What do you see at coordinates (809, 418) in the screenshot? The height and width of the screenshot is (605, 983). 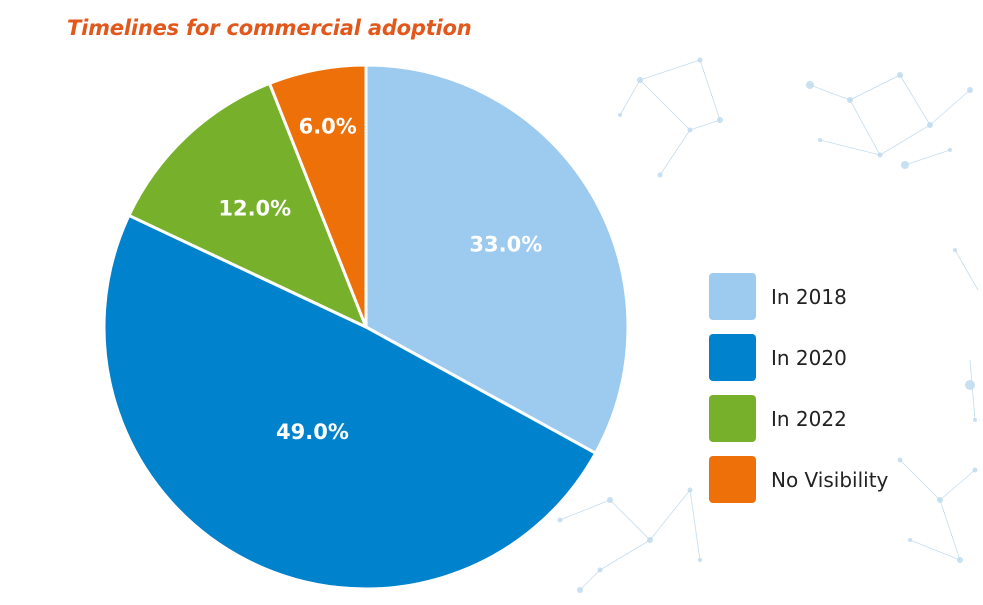 I see `legend-label: In 2022` at bounding box center [809, 418].